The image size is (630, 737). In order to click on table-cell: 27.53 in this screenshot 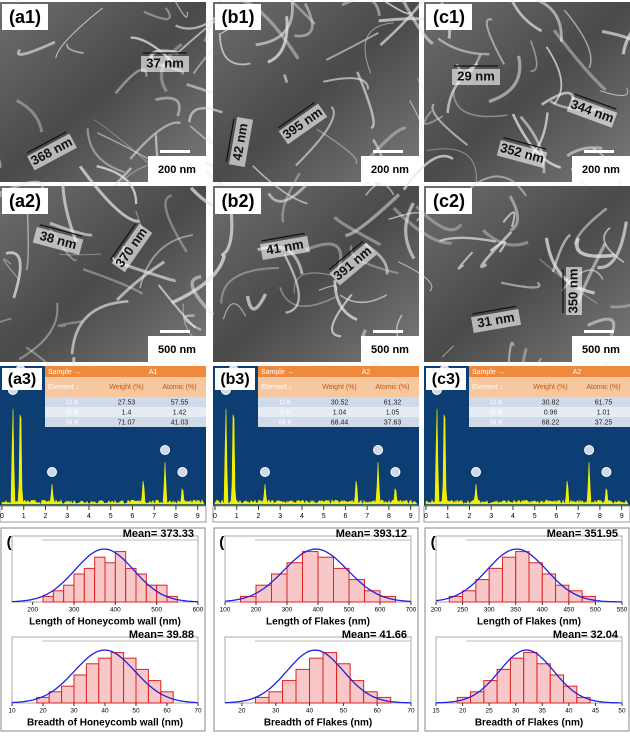, I will do `click(127, 402)`.